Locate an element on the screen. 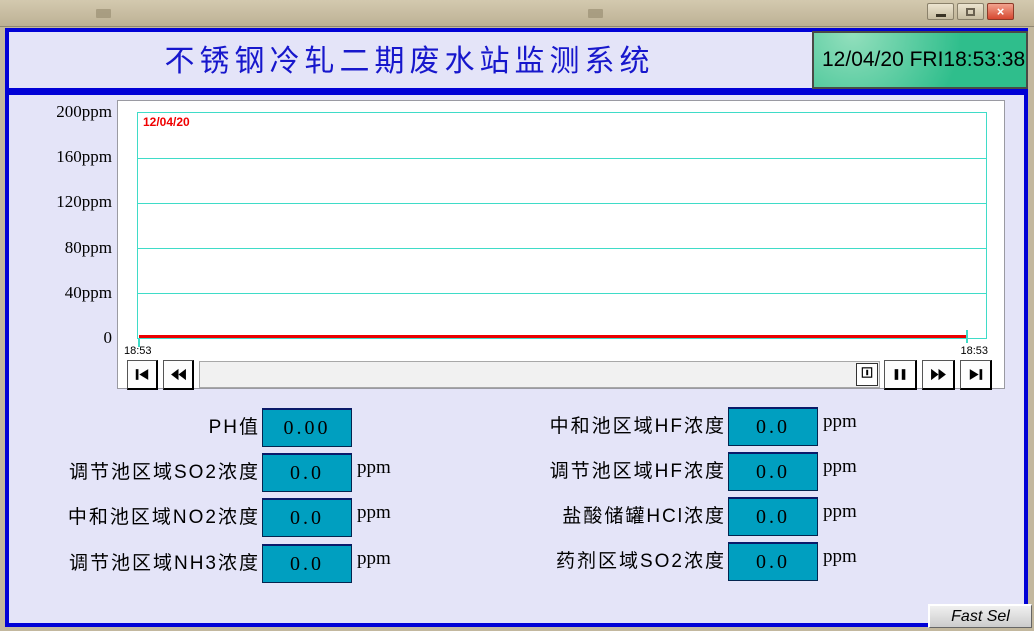 This screenshot has height=631, width=1034. y-tick-40: 40ppm is located at coordinates (88, 292).